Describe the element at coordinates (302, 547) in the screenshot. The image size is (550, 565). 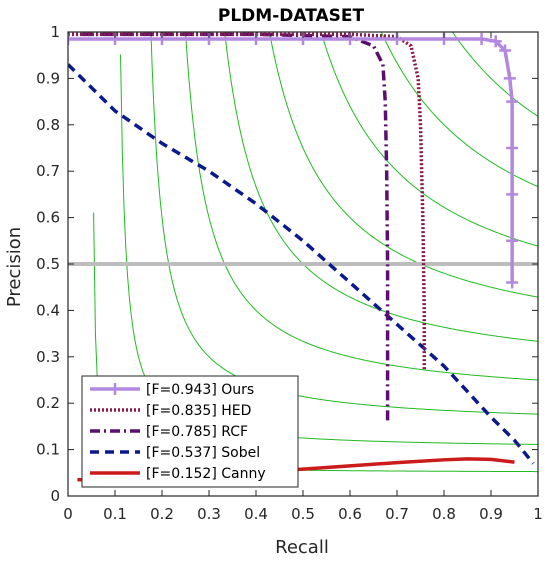
I see `x-axis-label: Recall` at that location.